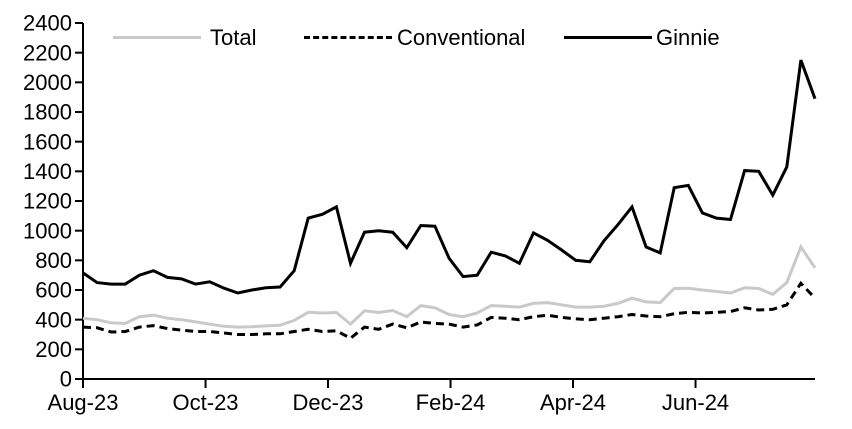 The width and height of the screenshot is (852, 429). Describe the element at coordinates (157, 37) in the screenshot. I see `legend-swatch-total` at that location.